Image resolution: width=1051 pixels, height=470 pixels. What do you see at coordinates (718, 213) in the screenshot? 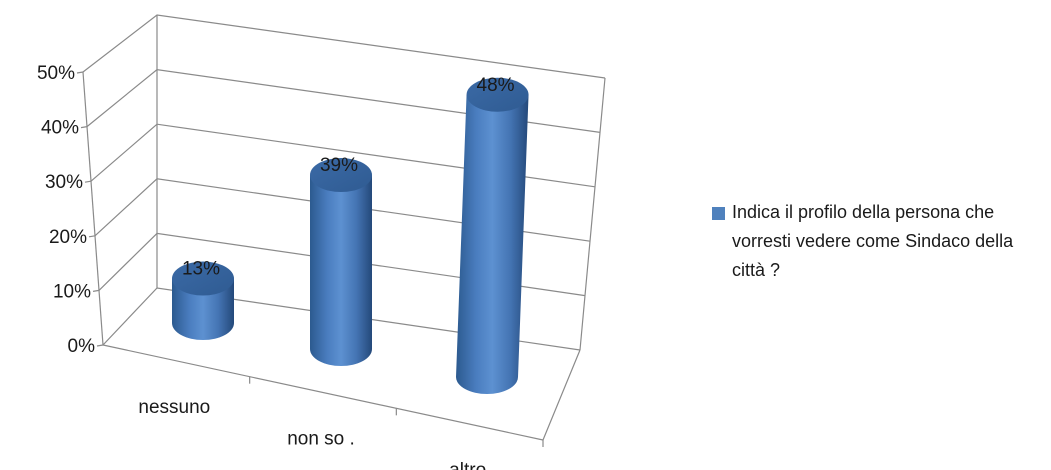
I see `legend-swatch` at bounding box center [718, 213].